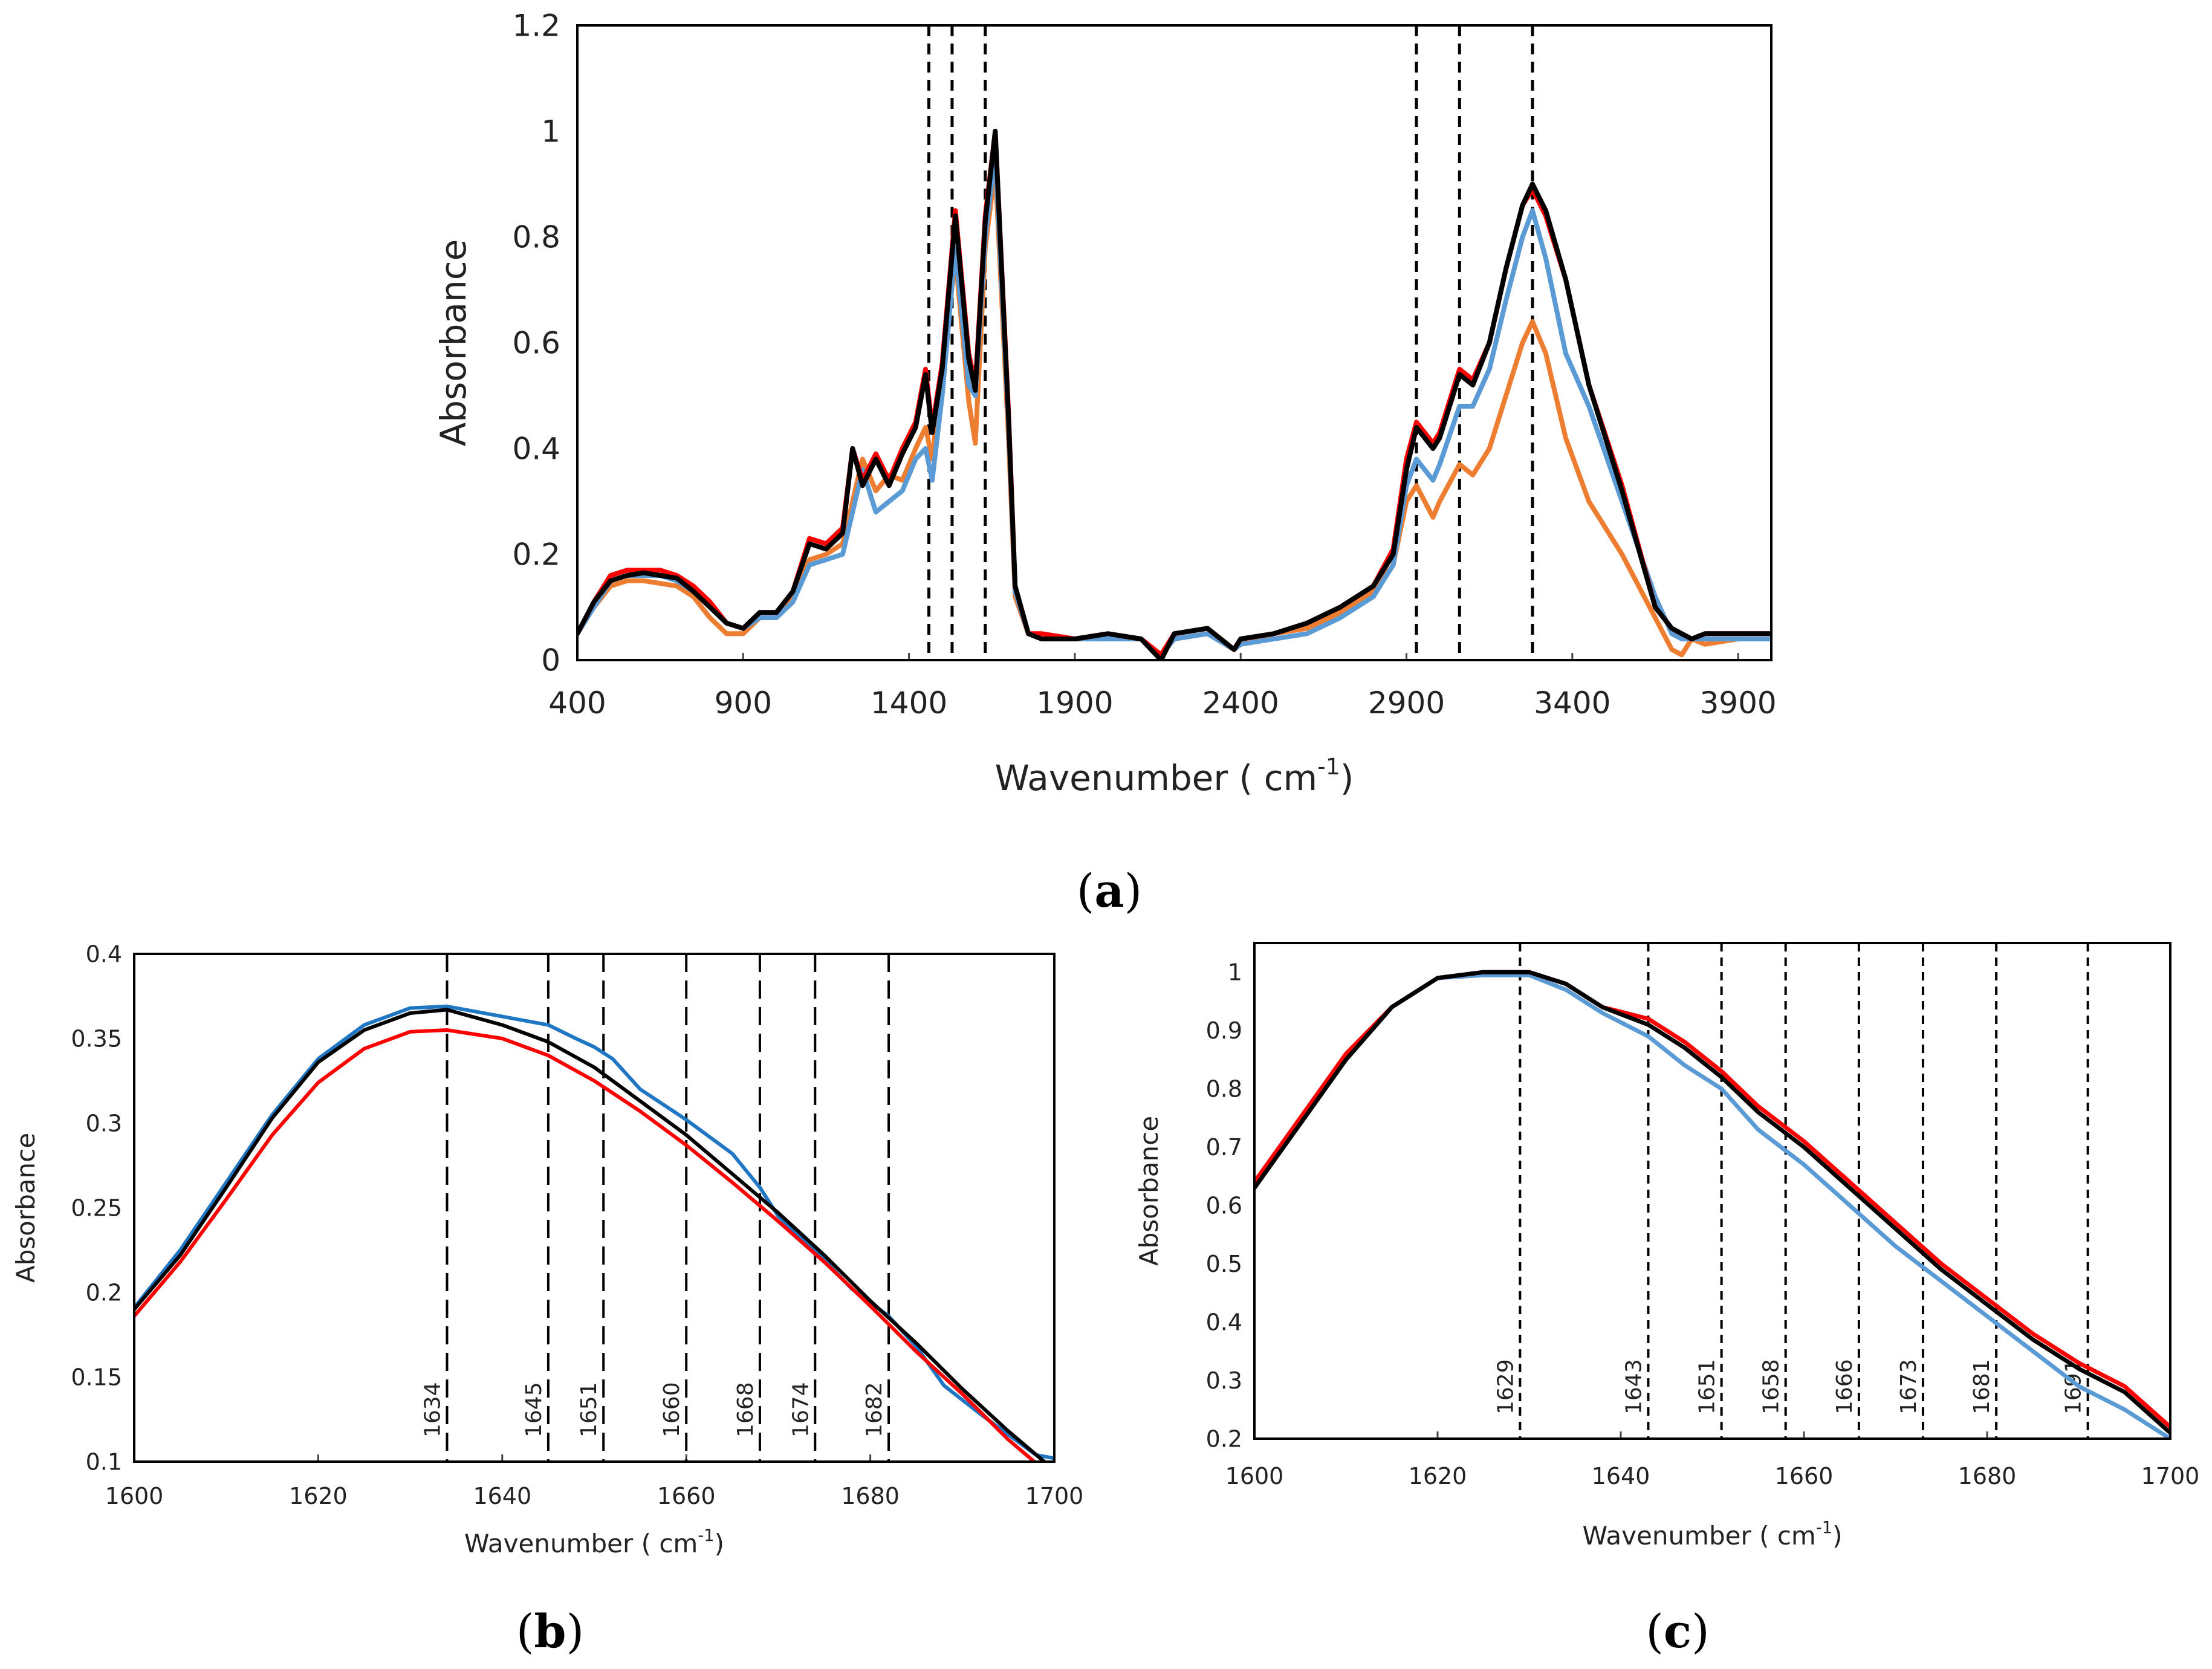 This screenshot has height=1669, width=2212. I want to click on reference-line-label: 1645, so click(534, 1409).